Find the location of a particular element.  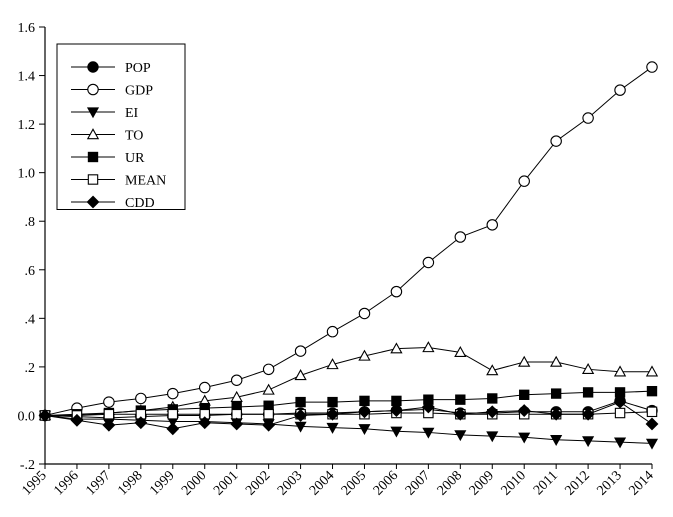

legend-label-mean: MEAN is located at coordinates (145, 181).